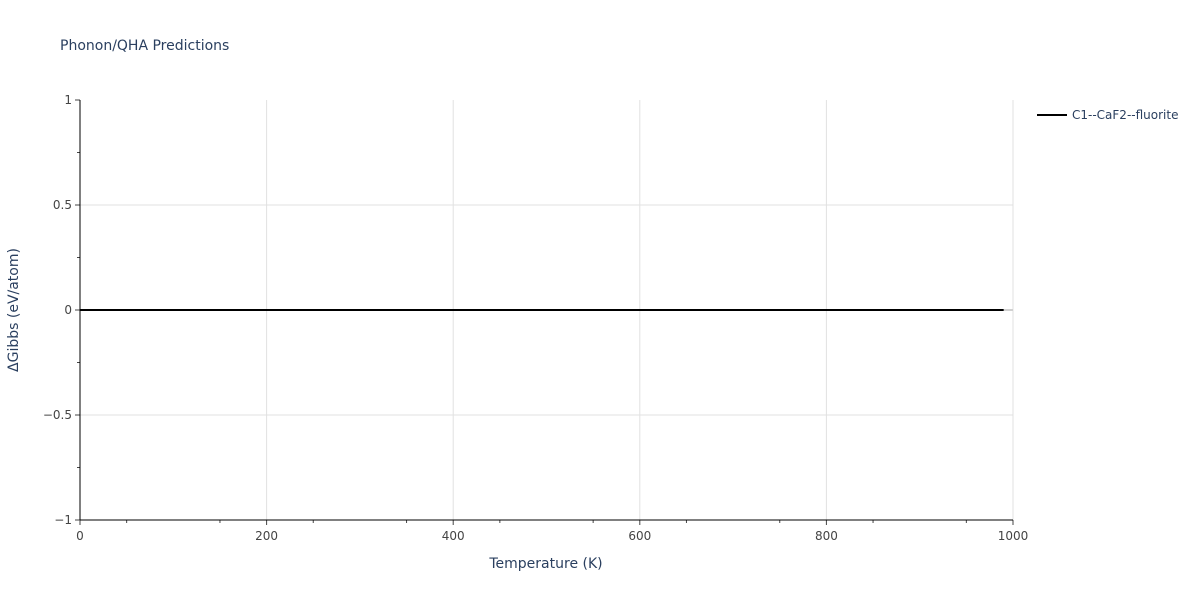  I want to click on x-tick-label: 600, so click(639, 536).